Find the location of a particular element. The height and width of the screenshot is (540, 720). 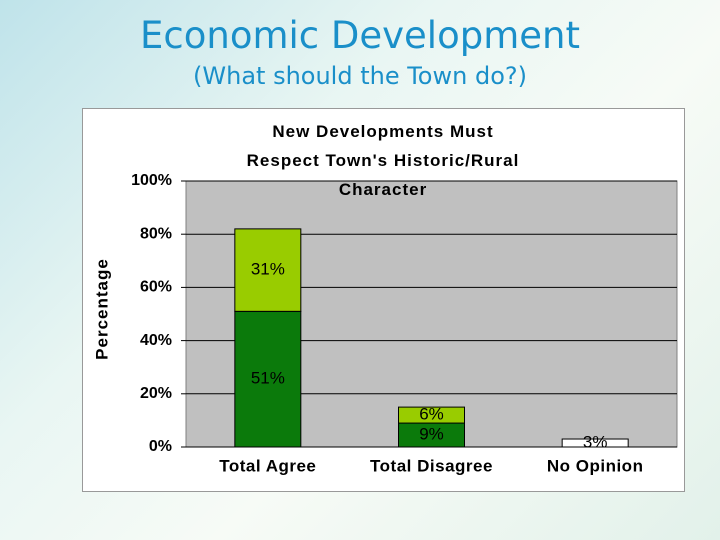

value-label: 31% is located at coordinates (268, 269).